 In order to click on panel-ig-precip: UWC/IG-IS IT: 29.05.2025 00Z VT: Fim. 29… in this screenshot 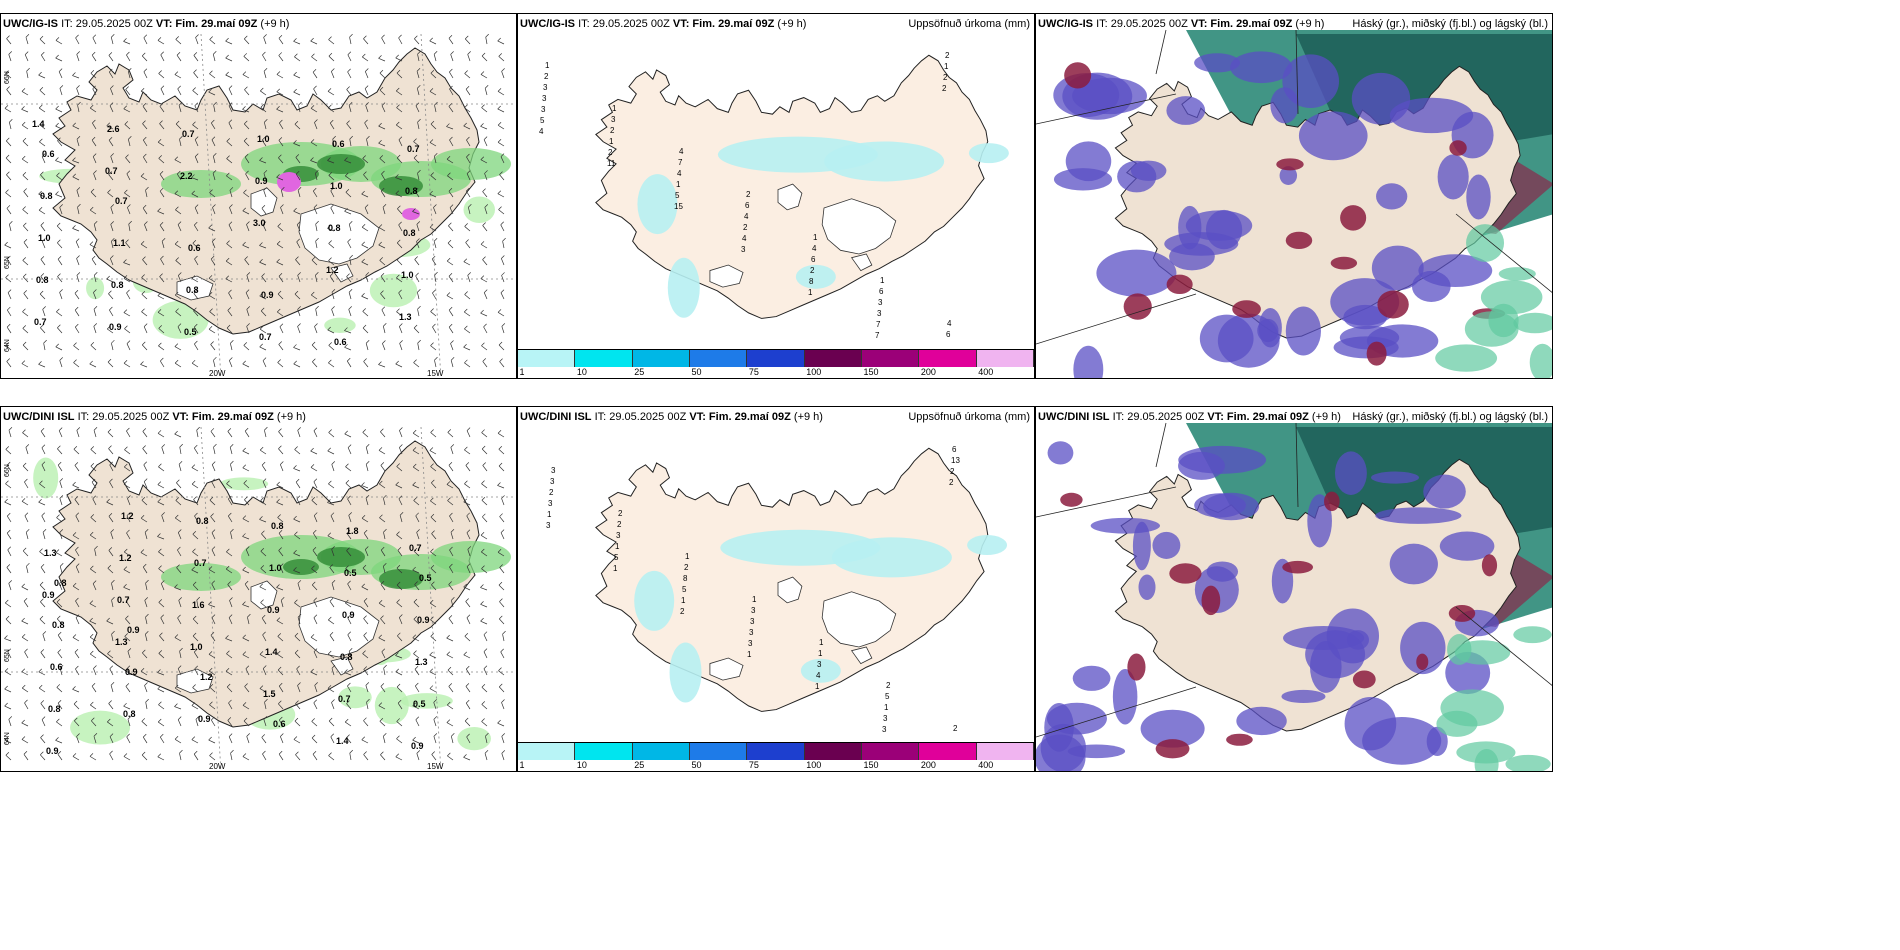, I will do `click(776, 196)`.